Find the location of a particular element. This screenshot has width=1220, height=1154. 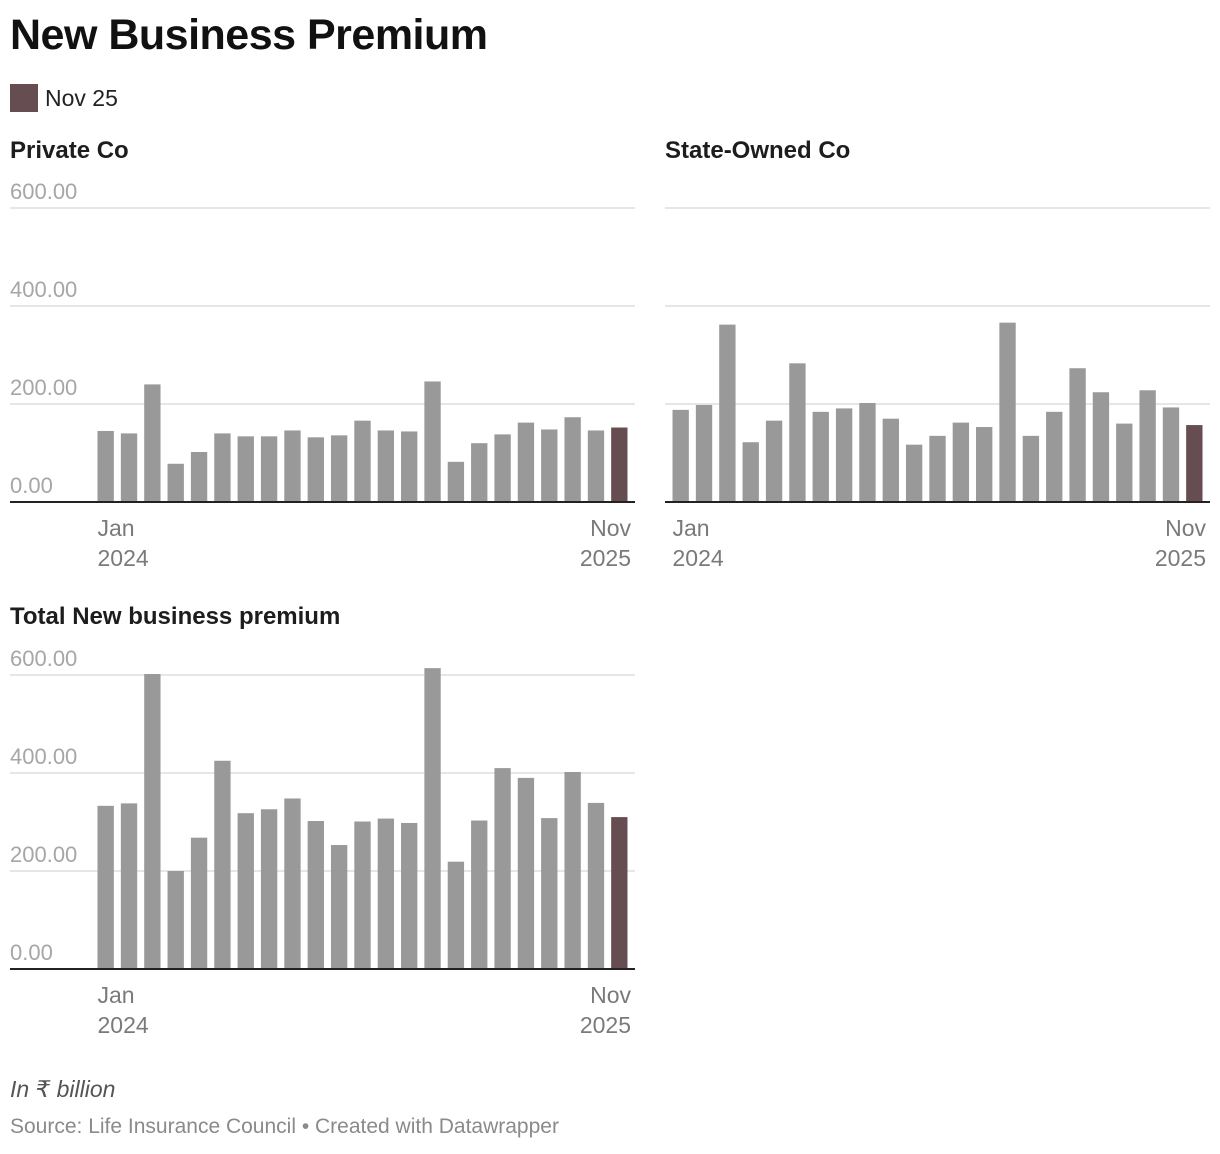

chart-title: New Business Premium is located at coordinates (249, 35).